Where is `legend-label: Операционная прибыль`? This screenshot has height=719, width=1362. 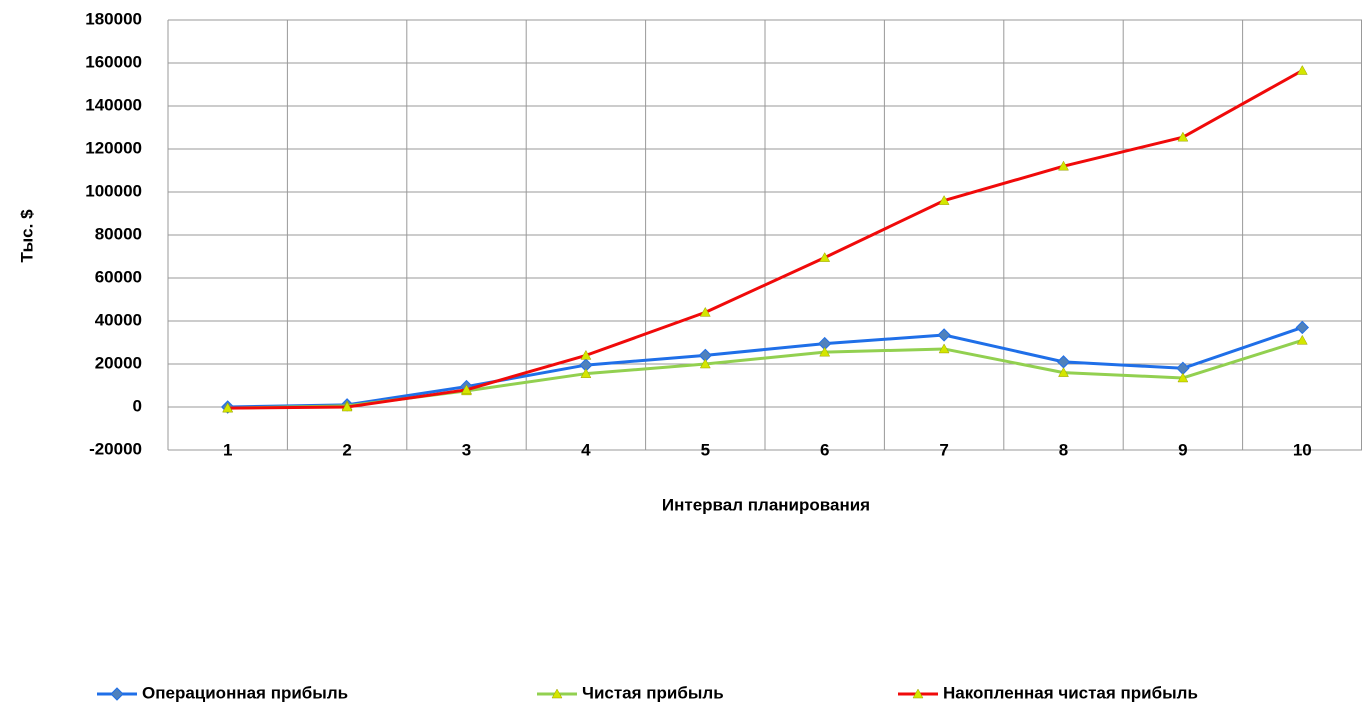 legend-label: Операционная прибыль is located at coordinates (245, 692).